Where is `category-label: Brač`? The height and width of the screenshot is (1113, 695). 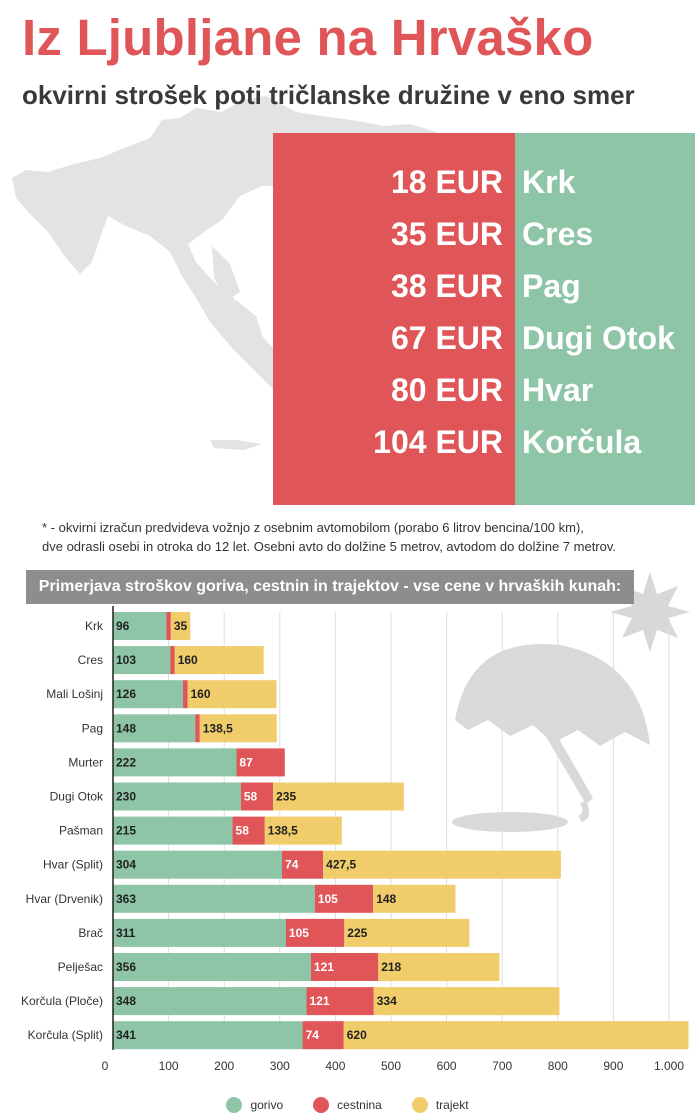 category-label: Brač is located at coordinates (90, 933).